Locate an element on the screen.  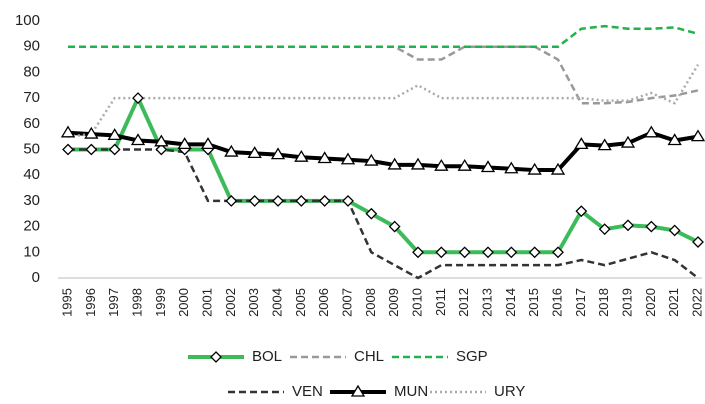
legend-label: URY is located at coordinates (509, 391).